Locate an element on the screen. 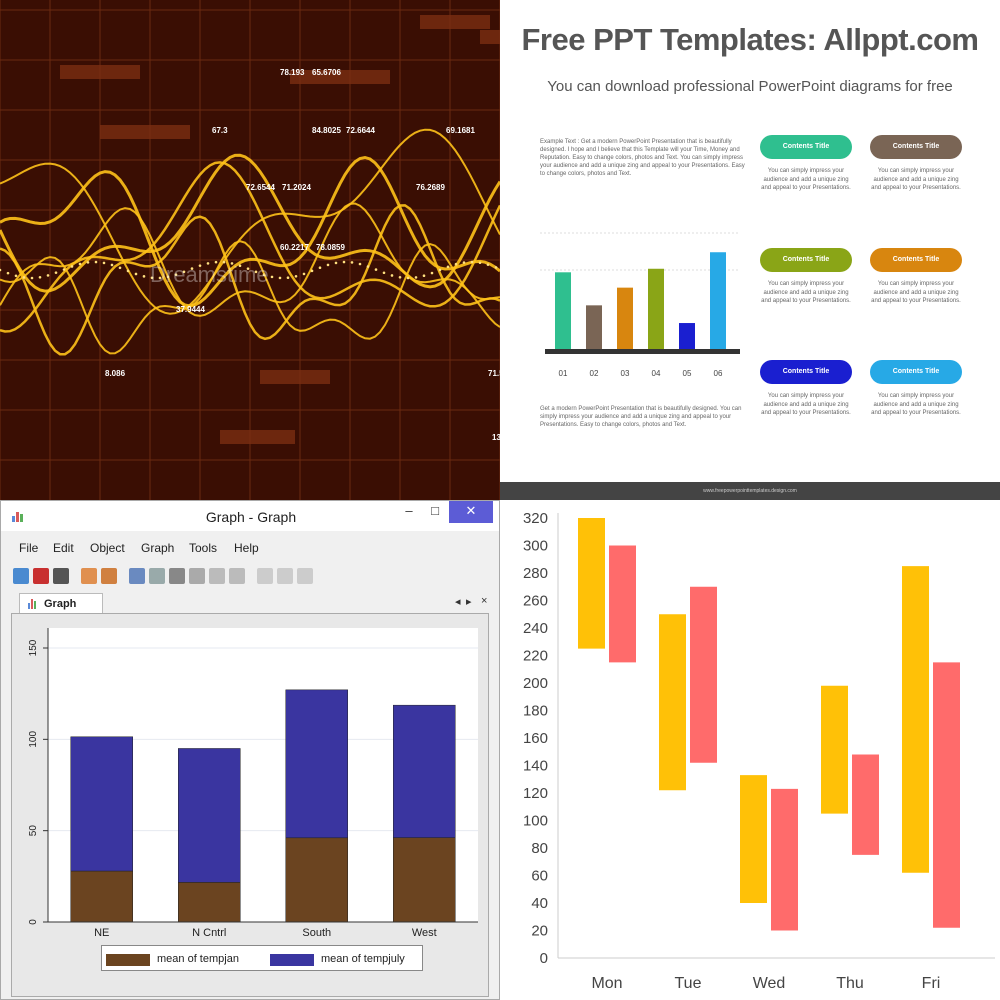 This screenshot has width=1000, height=1000. arrow-icon is located at coordinates (197, 576).